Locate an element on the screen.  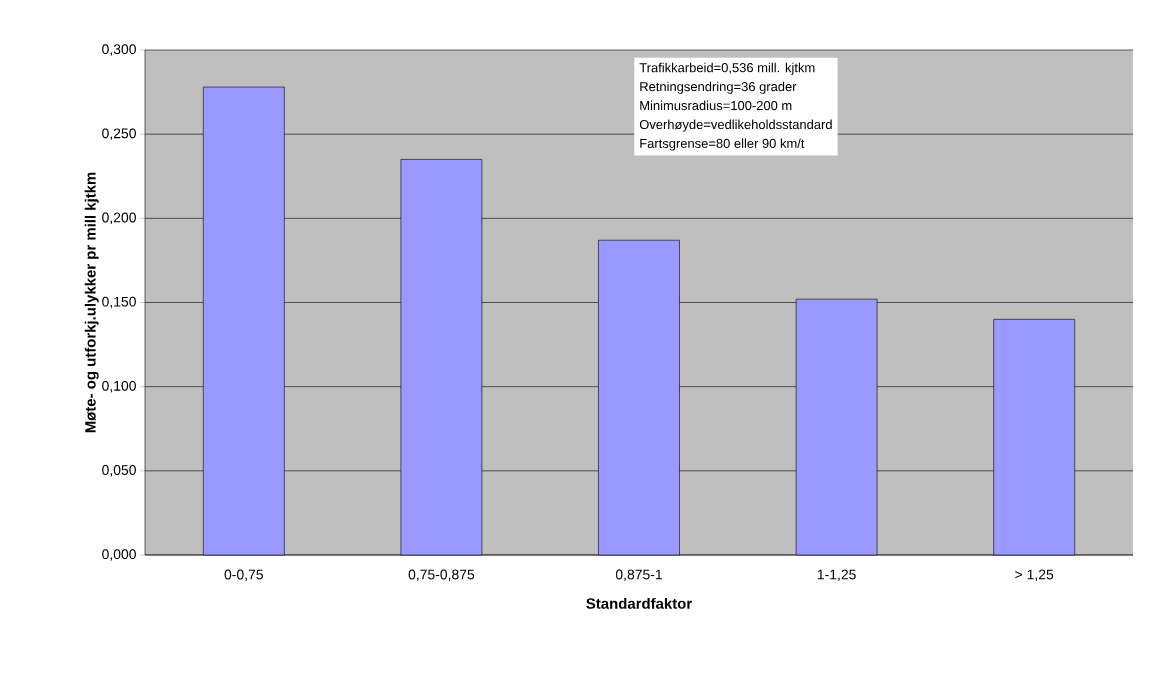
y-tick-label: 0,200 is located at coordinates (119, 218).